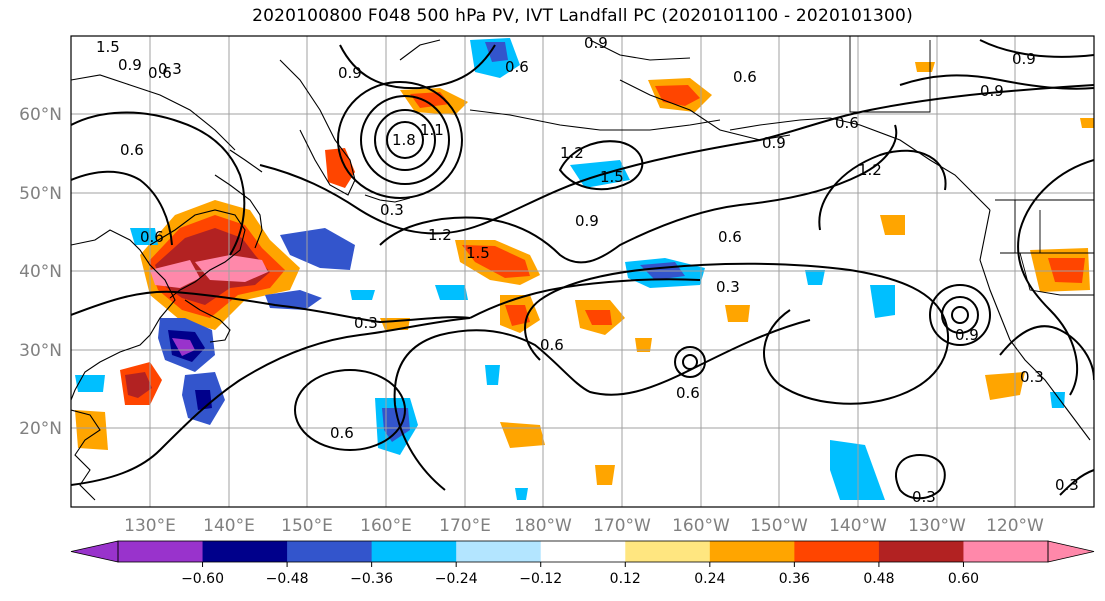  What do you see at coordinates (386, 526) in the screenshot?
I see `lon-label: 160°E` at bounding box center [386, 526].